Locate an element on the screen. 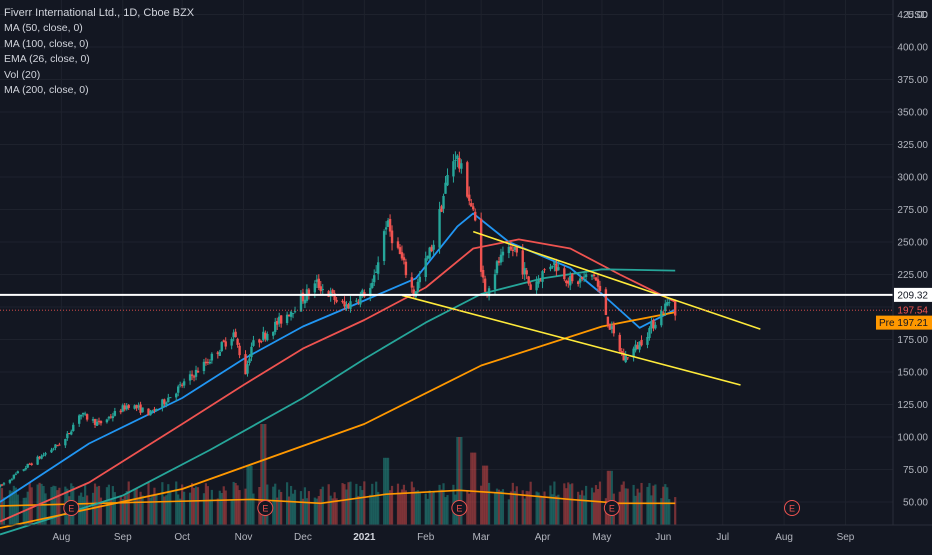 Image resolution: width=932 pixels, height=555 pixels. legend-study-ma200: MA (200, close, 0) is located at coordinates (46, 90).